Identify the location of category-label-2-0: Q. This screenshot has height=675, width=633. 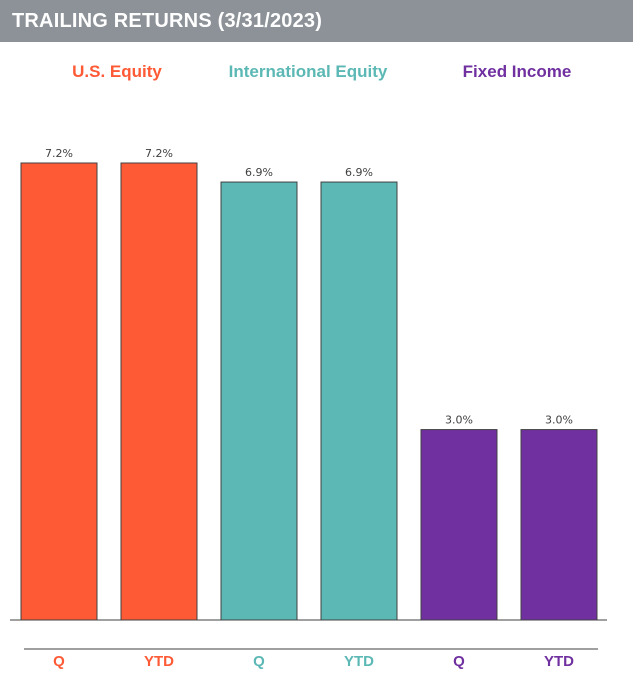
(459, 661).